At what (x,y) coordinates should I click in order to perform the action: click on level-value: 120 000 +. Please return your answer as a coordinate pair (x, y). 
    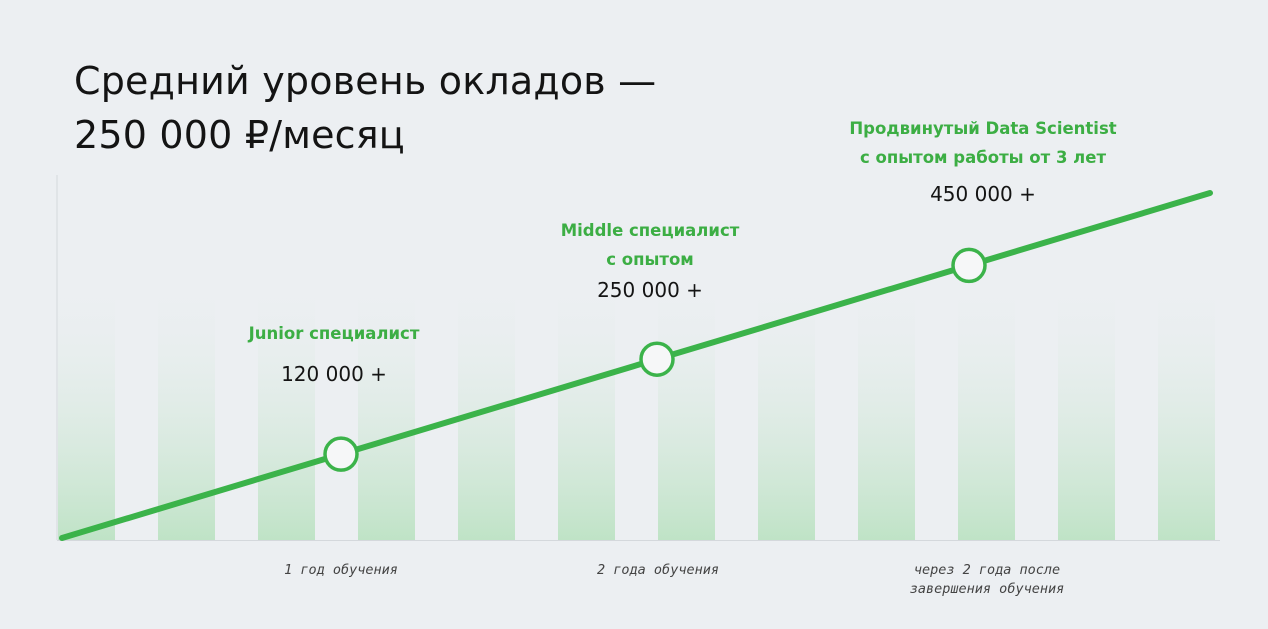
    Looking at the image, I should click on (334, 374).